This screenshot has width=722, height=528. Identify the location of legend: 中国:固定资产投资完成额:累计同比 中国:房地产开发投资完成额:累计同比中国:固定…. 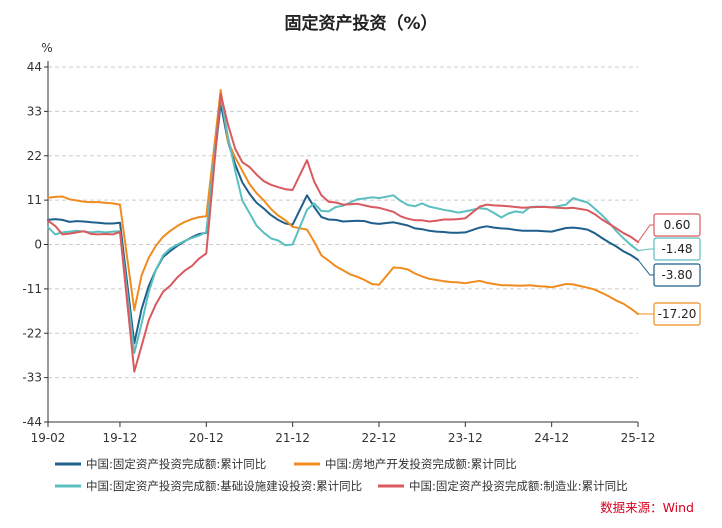
(341, 475).